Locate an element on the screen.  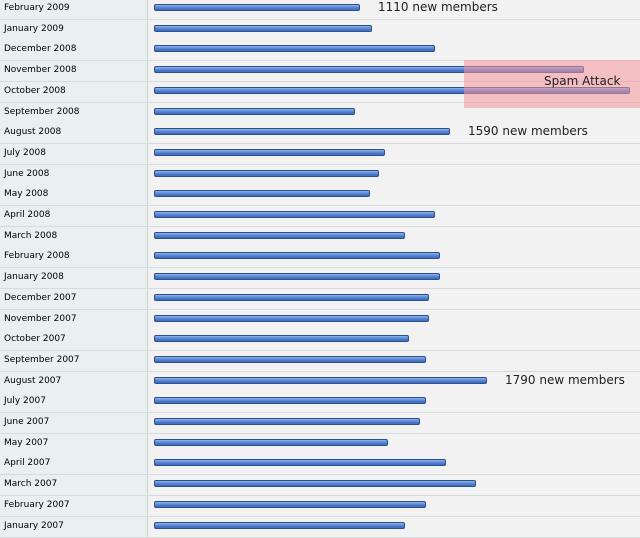
category-label: December 2007 is located at coordinates (40, 297).